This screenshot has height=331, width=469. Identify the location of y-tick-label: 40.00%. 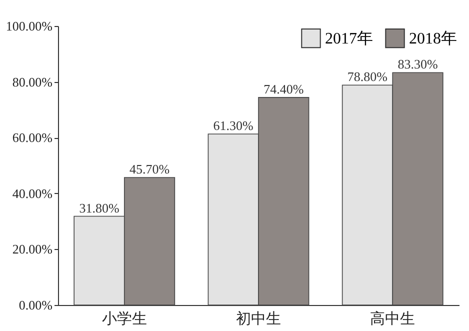
(32, 193).